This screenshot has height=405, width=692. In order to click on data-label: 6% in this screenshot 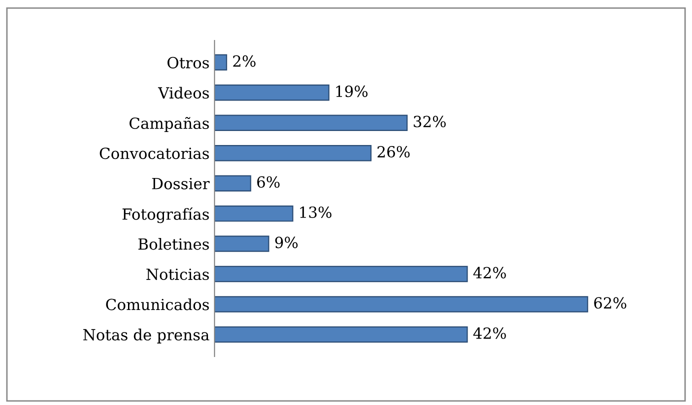, I will do `click(268, 182)`.